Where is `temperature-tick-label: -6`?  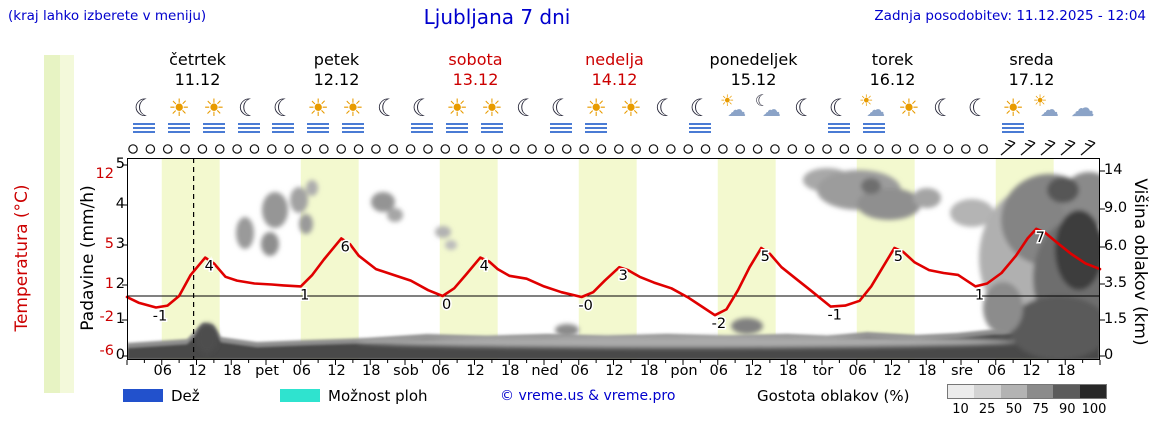 temperature-tick-label: -6 is located at coordinates (106, 351).